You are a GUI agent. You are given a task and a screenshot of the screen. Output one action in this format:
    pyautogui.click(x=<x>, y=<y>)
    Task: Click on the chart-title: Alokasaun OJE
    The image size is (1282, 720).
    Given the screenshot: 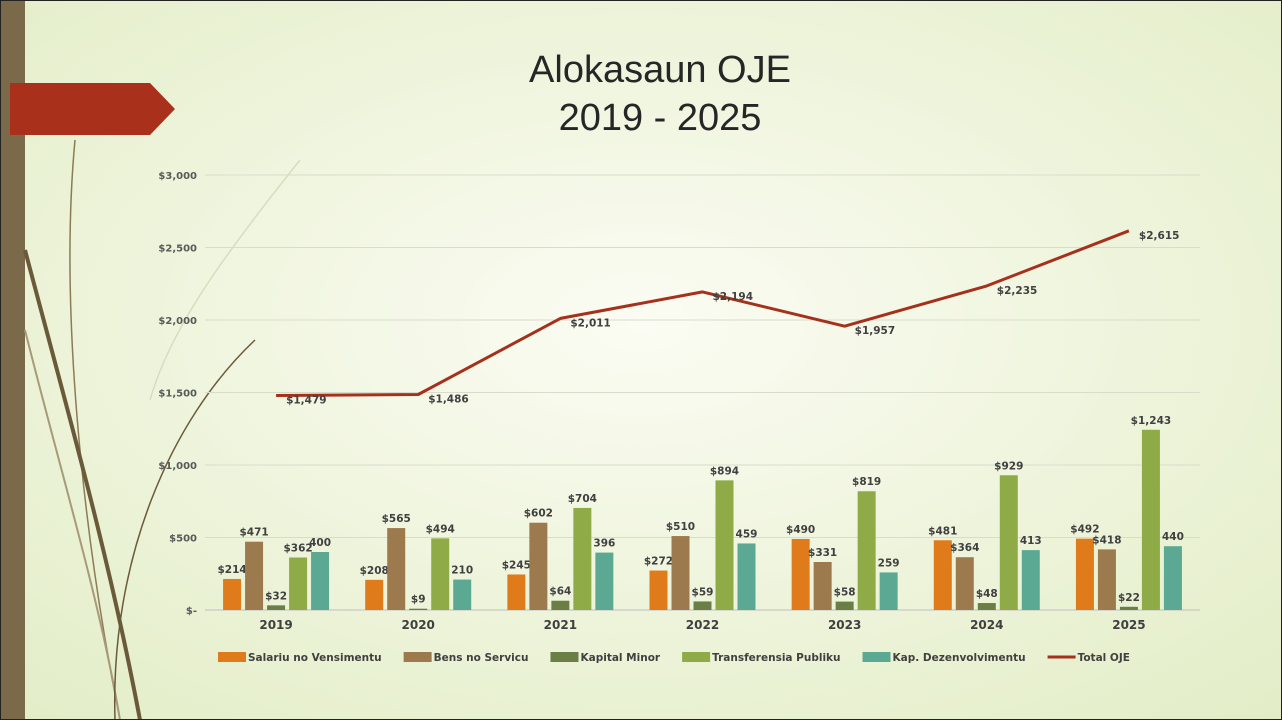 What is the action you would take?
    pyautogui.click(x=660, y=70)
    